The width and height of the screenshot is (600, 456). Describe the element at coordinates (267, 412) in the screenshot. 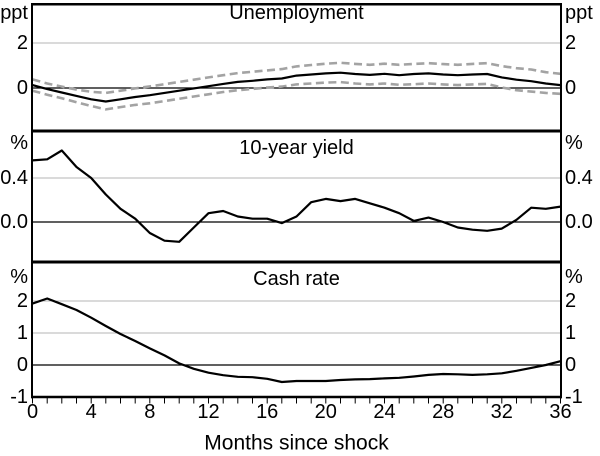

I see `x-tick-label: 16` at that location.